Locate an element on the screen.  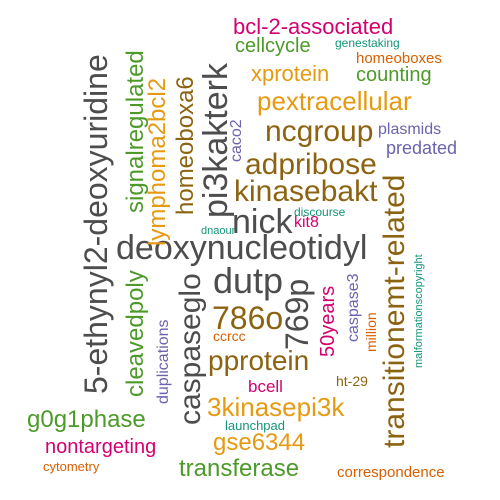
word-caspaseglo: caspaseglo is located at coordinates (190, 349).